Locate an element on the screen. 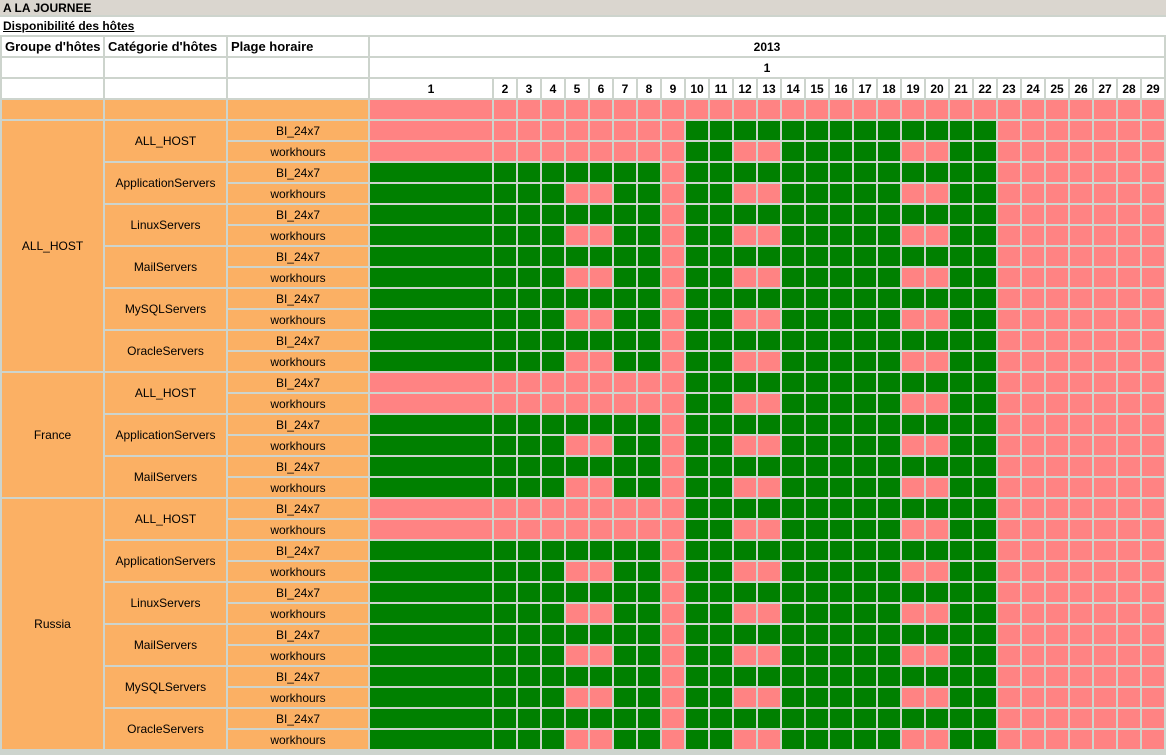  report-title-link: Disponibilité des hôtes is located at coordinates (69, 26).